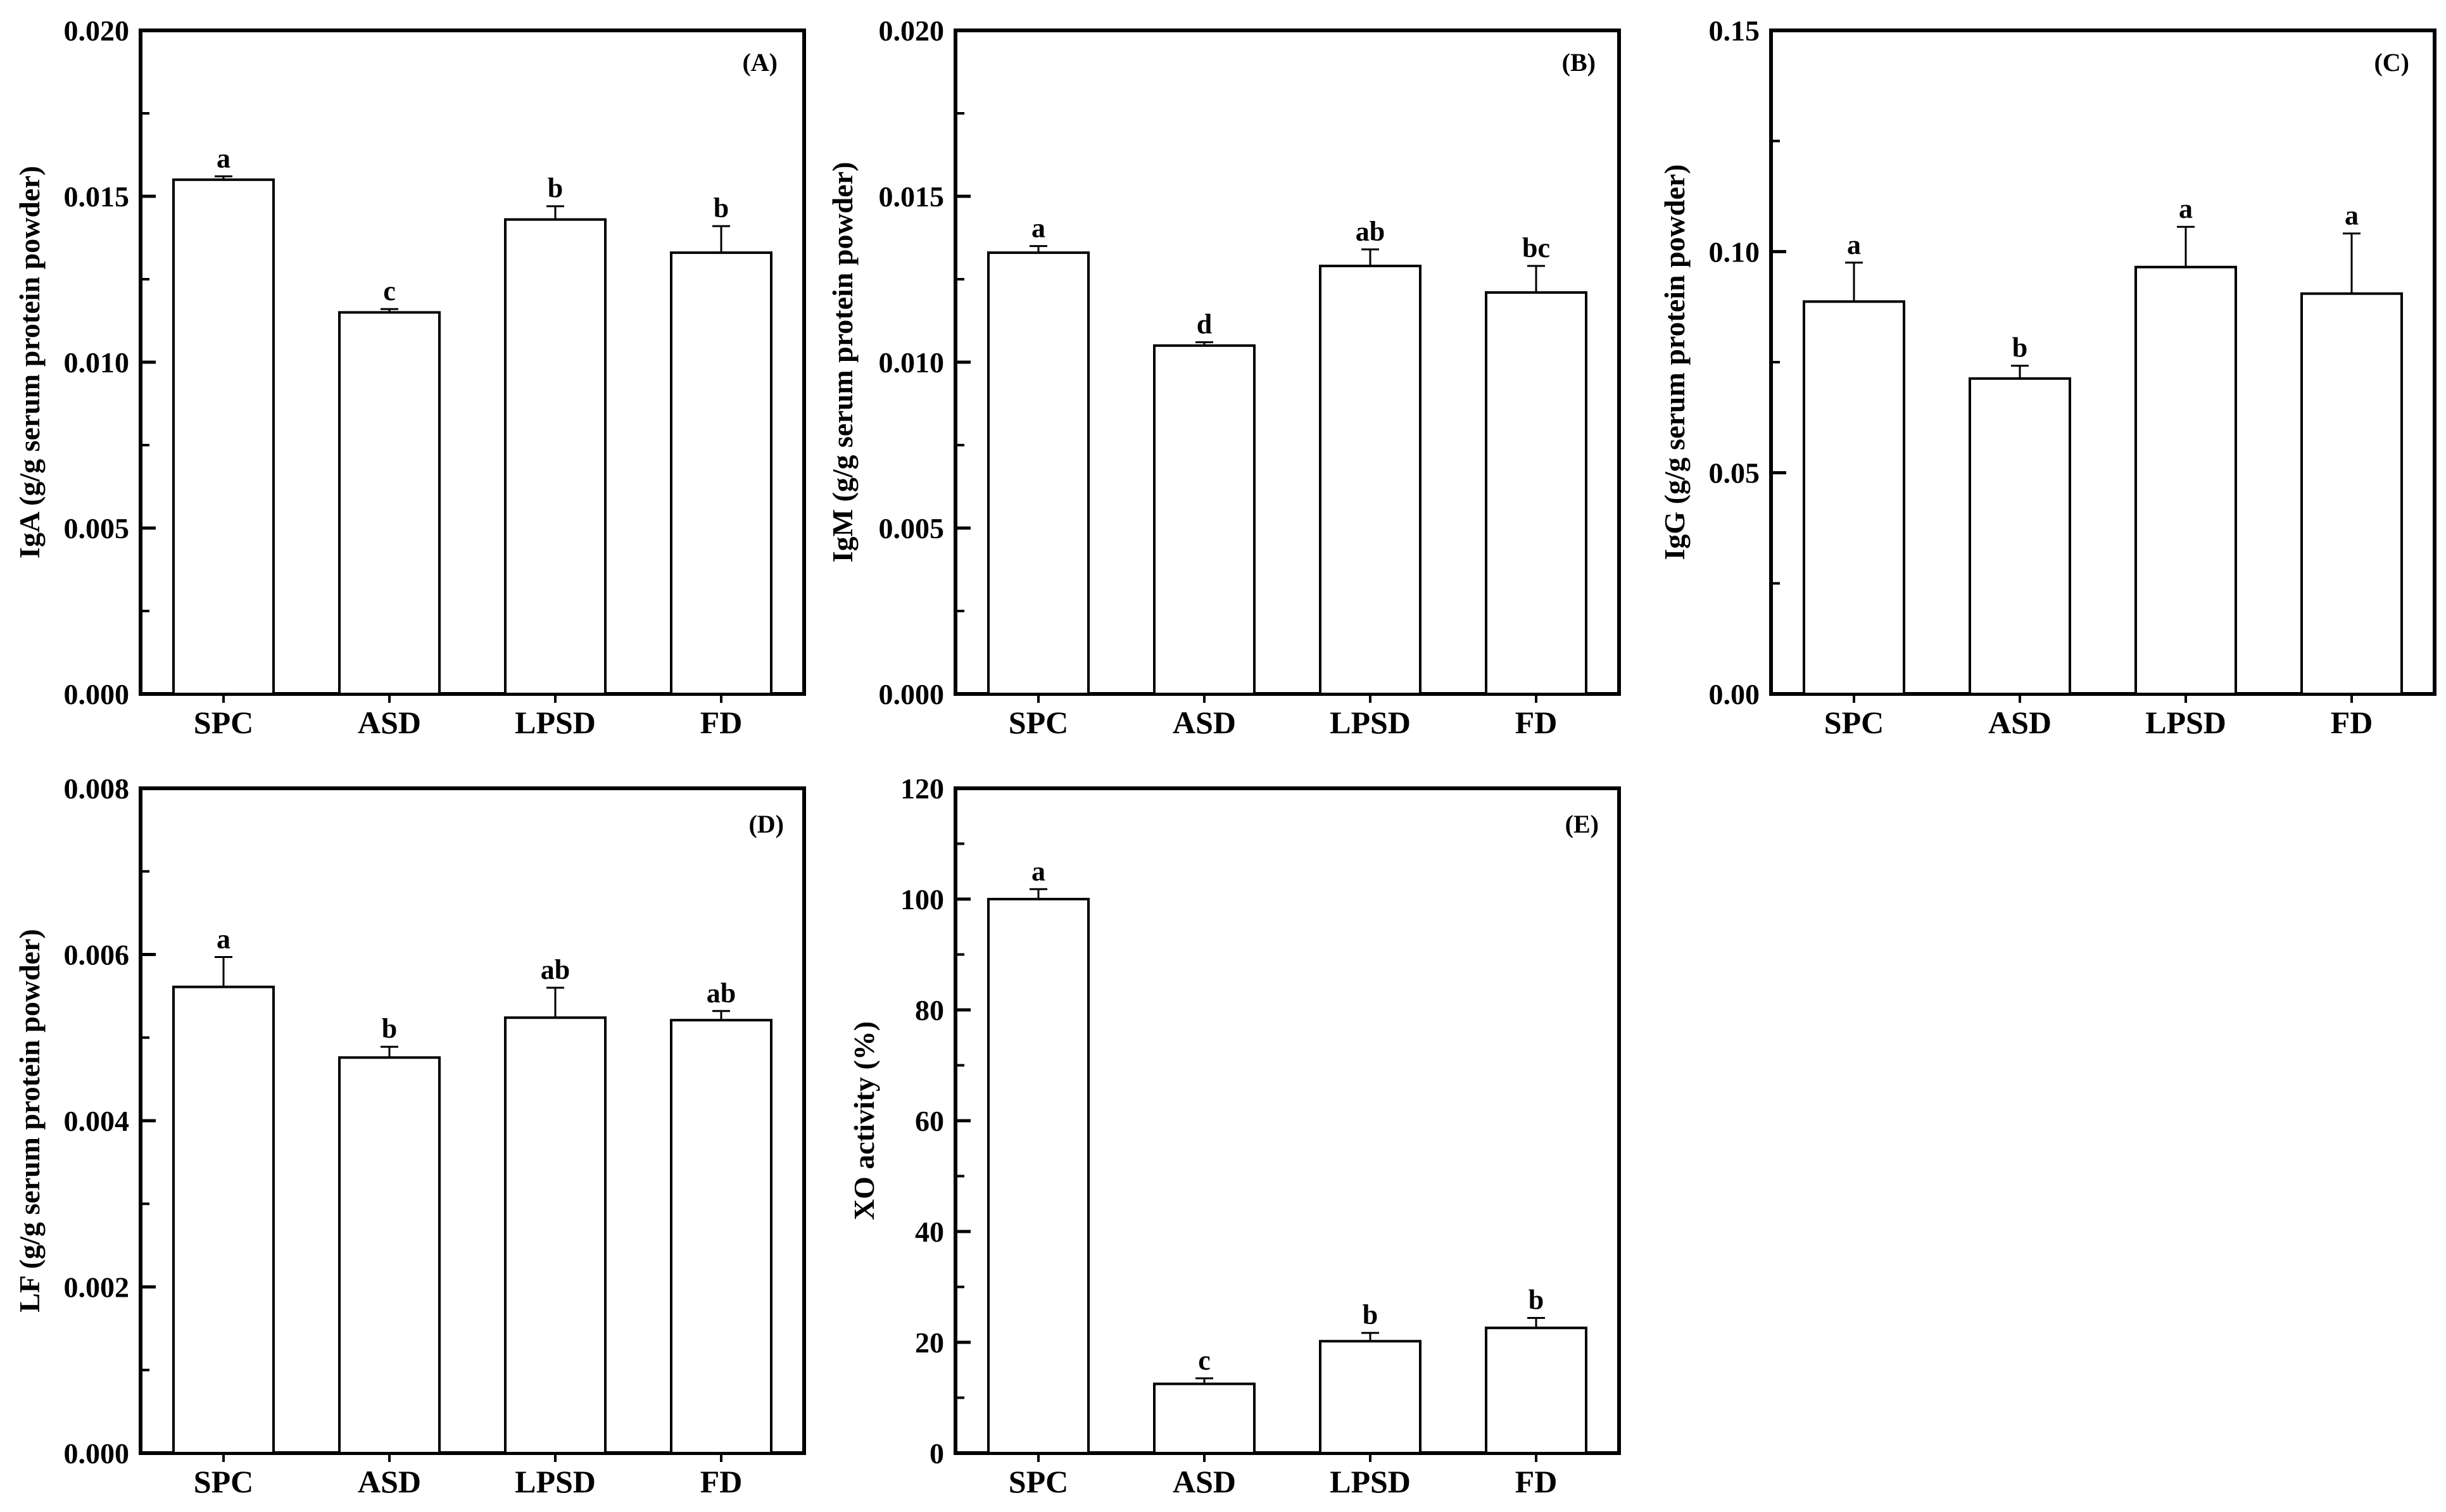  Describe the element at coordinates (223, 1219) in the screenshot. I see `panel-d-bar-spc` at that location.